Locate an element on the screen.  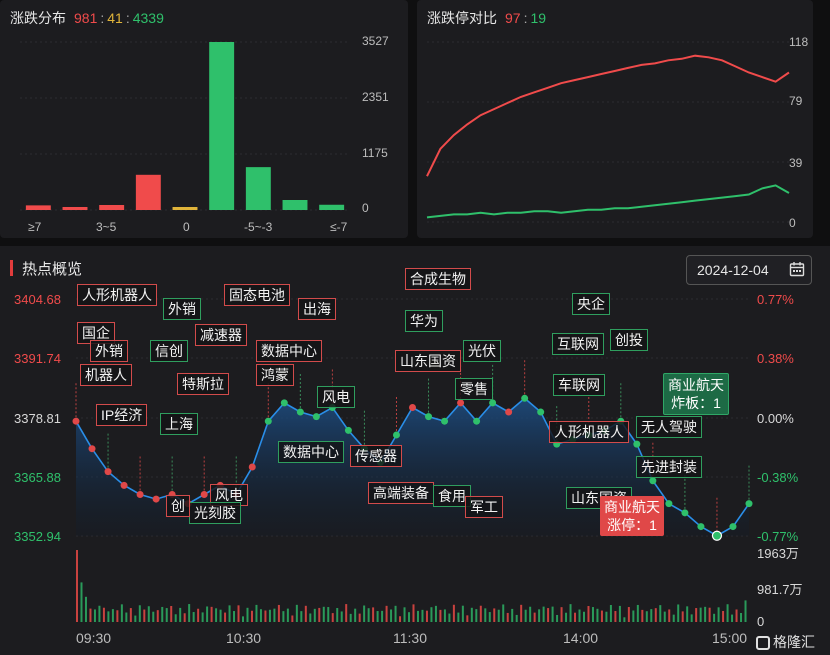
concept-label: 减速器 is located at coordinates (221, 335).